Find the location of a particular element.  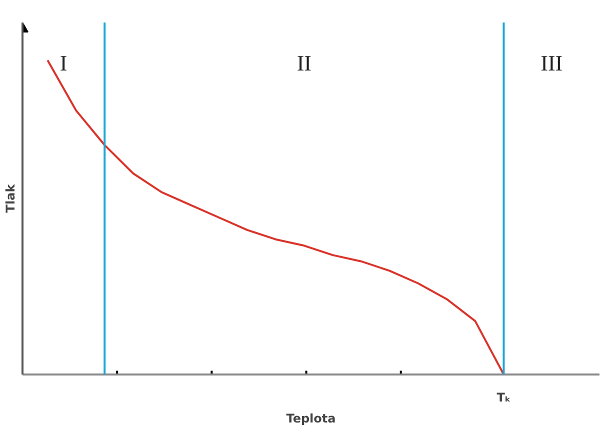

x-axis-title: Teplota is located at coordinates (311, 419).